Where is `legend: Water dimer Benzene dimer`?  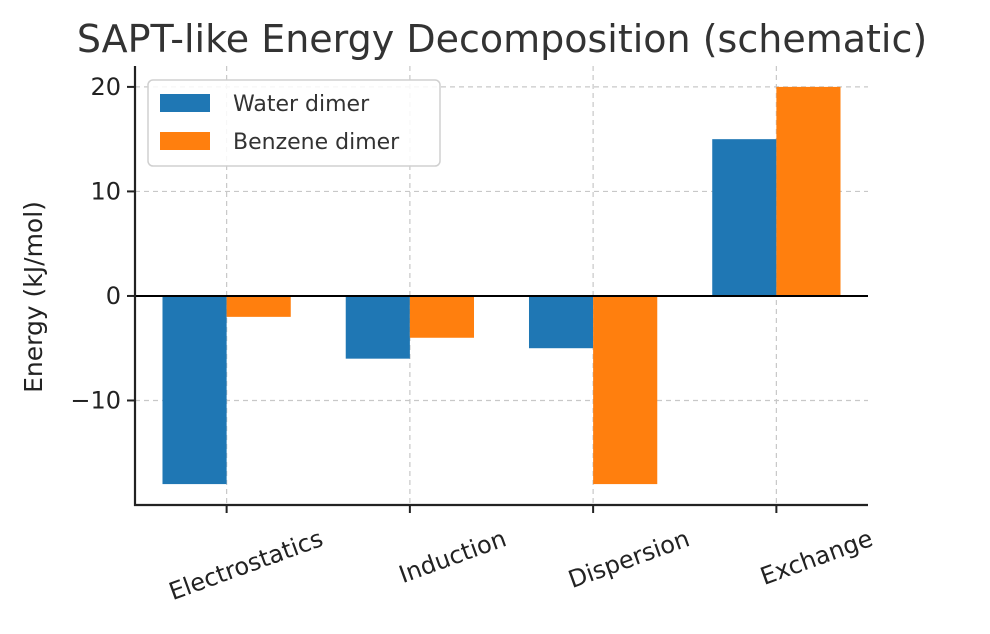
legend: Water dimer Benzene dimer is located at coordinates (294, 123).